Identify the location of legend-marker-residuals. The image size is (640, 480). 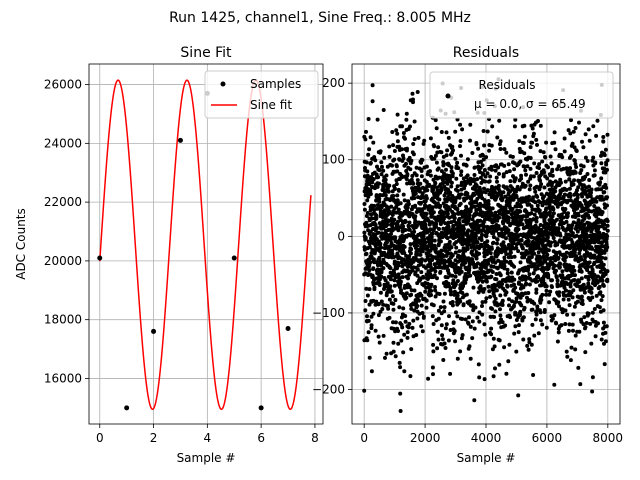
(448, 96).